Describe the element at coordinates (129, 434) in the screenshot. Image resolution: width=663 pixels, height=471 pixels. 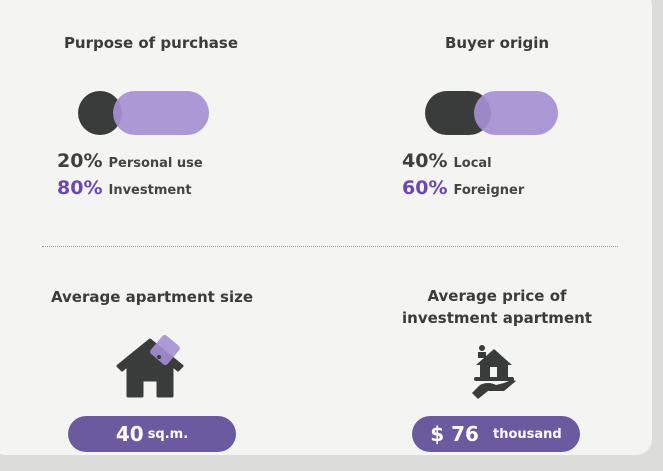
I see `size-value: 40` at that location.